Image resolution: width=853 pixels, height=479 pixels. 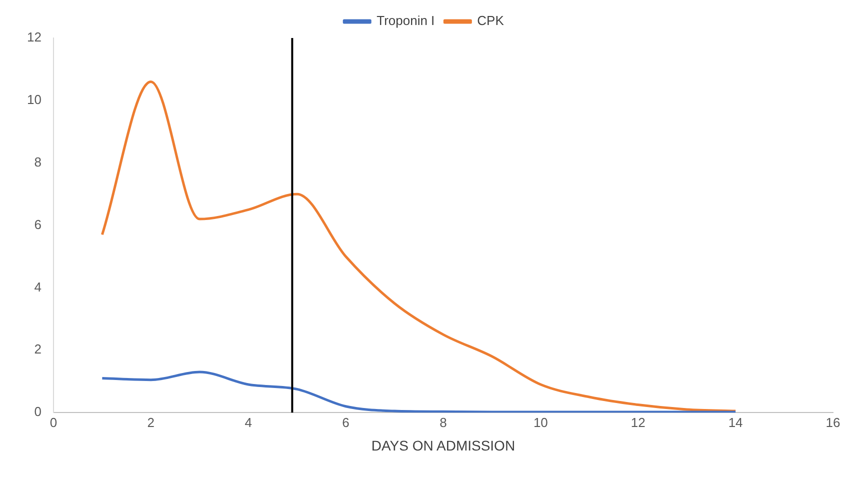 What do you see at coordinates (638, 422) in the screenshot?
I see `x-tick-label: 12` at bounding box center [638, 422].